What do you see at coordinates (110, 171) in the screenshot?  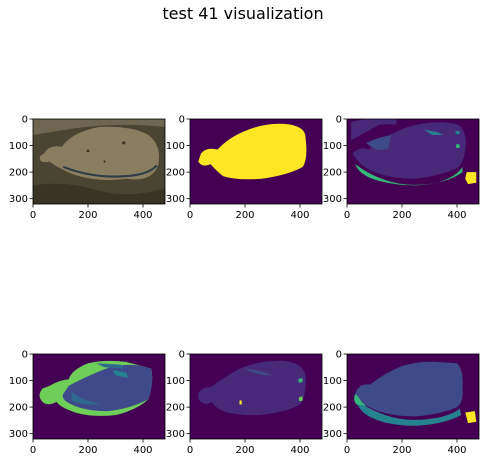 I see `photo-fish-edge` at bounding box center [110, 171].